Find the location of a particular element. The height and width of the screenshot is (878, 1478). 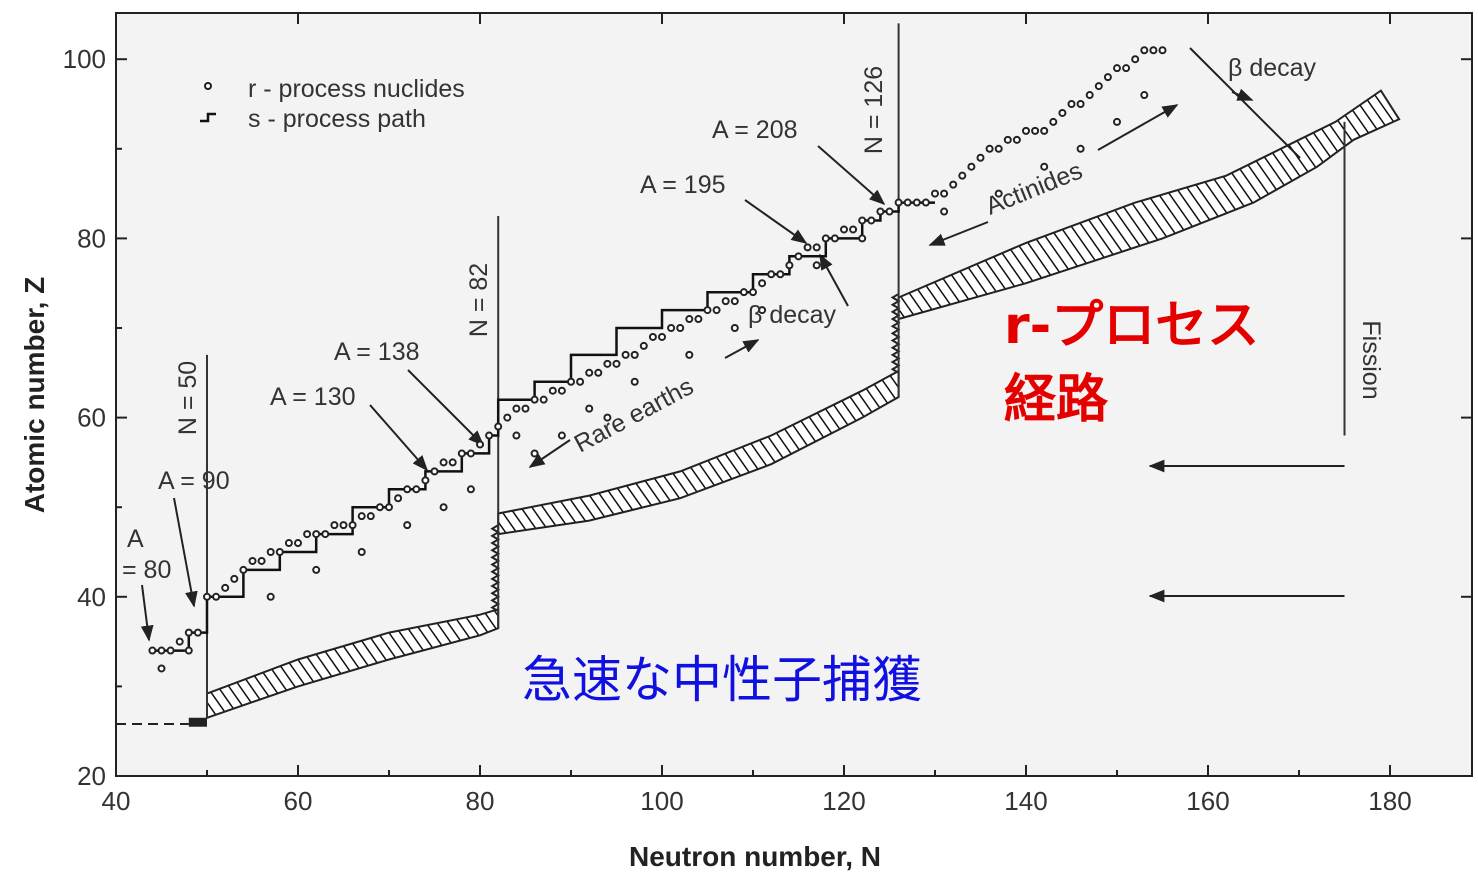

annotation-n-82: N = 82 is located at coordinates (479, 300).